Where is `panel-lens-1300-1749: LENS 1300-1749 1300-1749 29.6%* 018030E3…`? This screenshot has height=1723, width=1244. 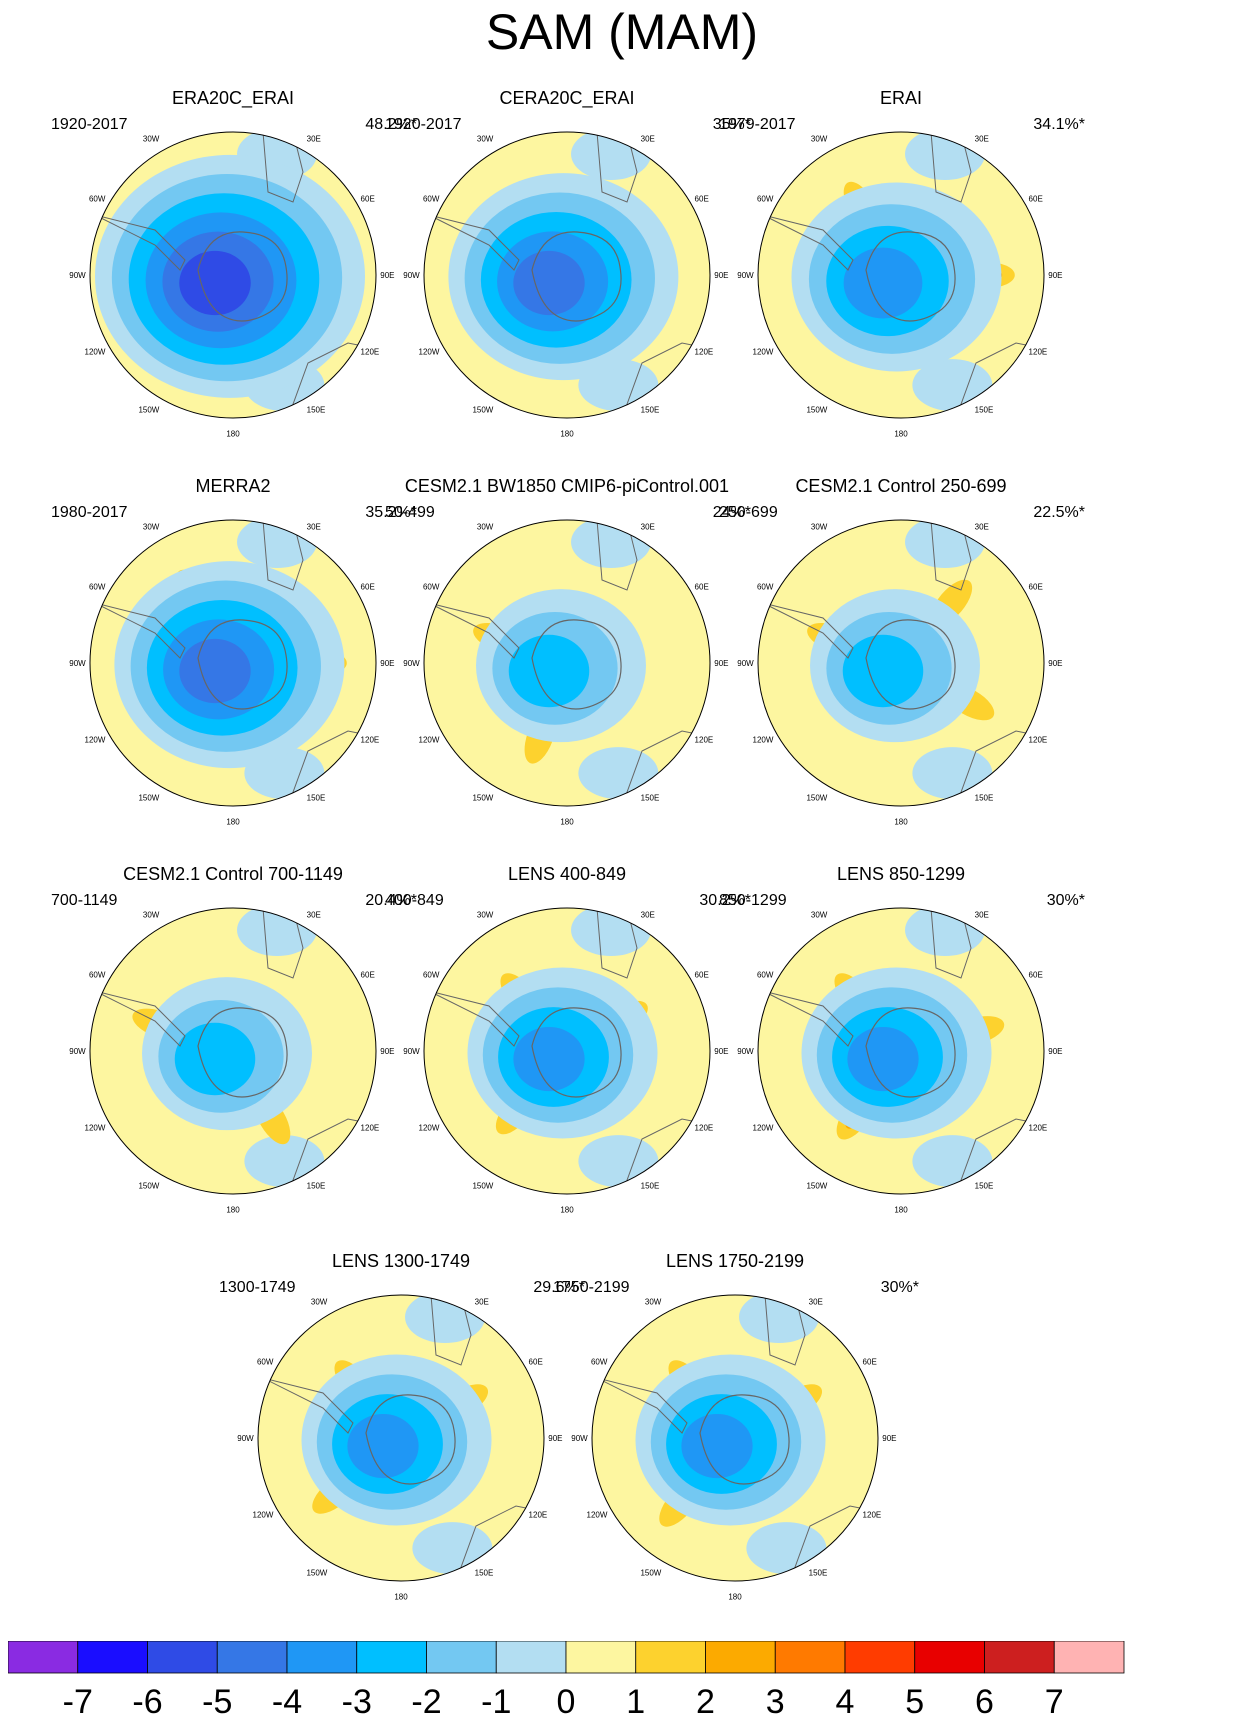 panel-lens-1300-1749: LENS 1300-1749 1300-1749 29.6%* 018030E3… is located at coordinates (401, 1426).